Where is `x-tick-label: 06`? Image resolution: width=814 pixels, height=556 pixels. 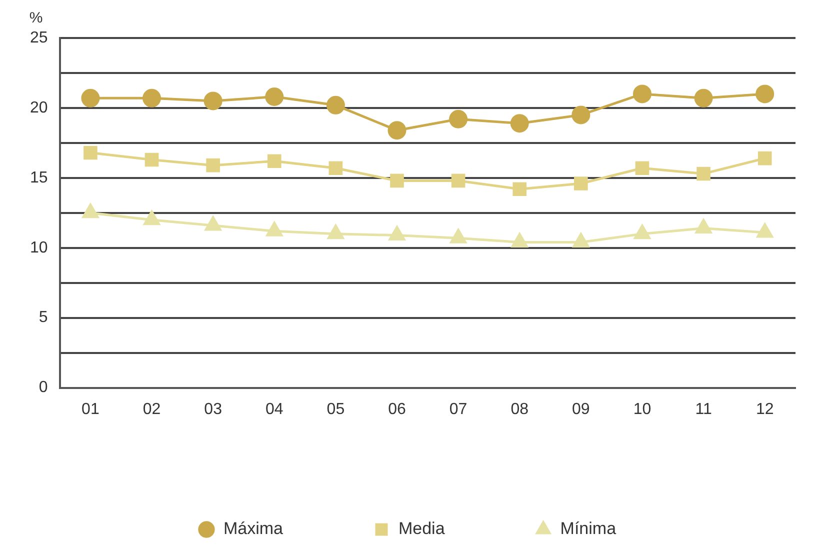
x-tick-label: 06 is located at coordinates (397, 409).